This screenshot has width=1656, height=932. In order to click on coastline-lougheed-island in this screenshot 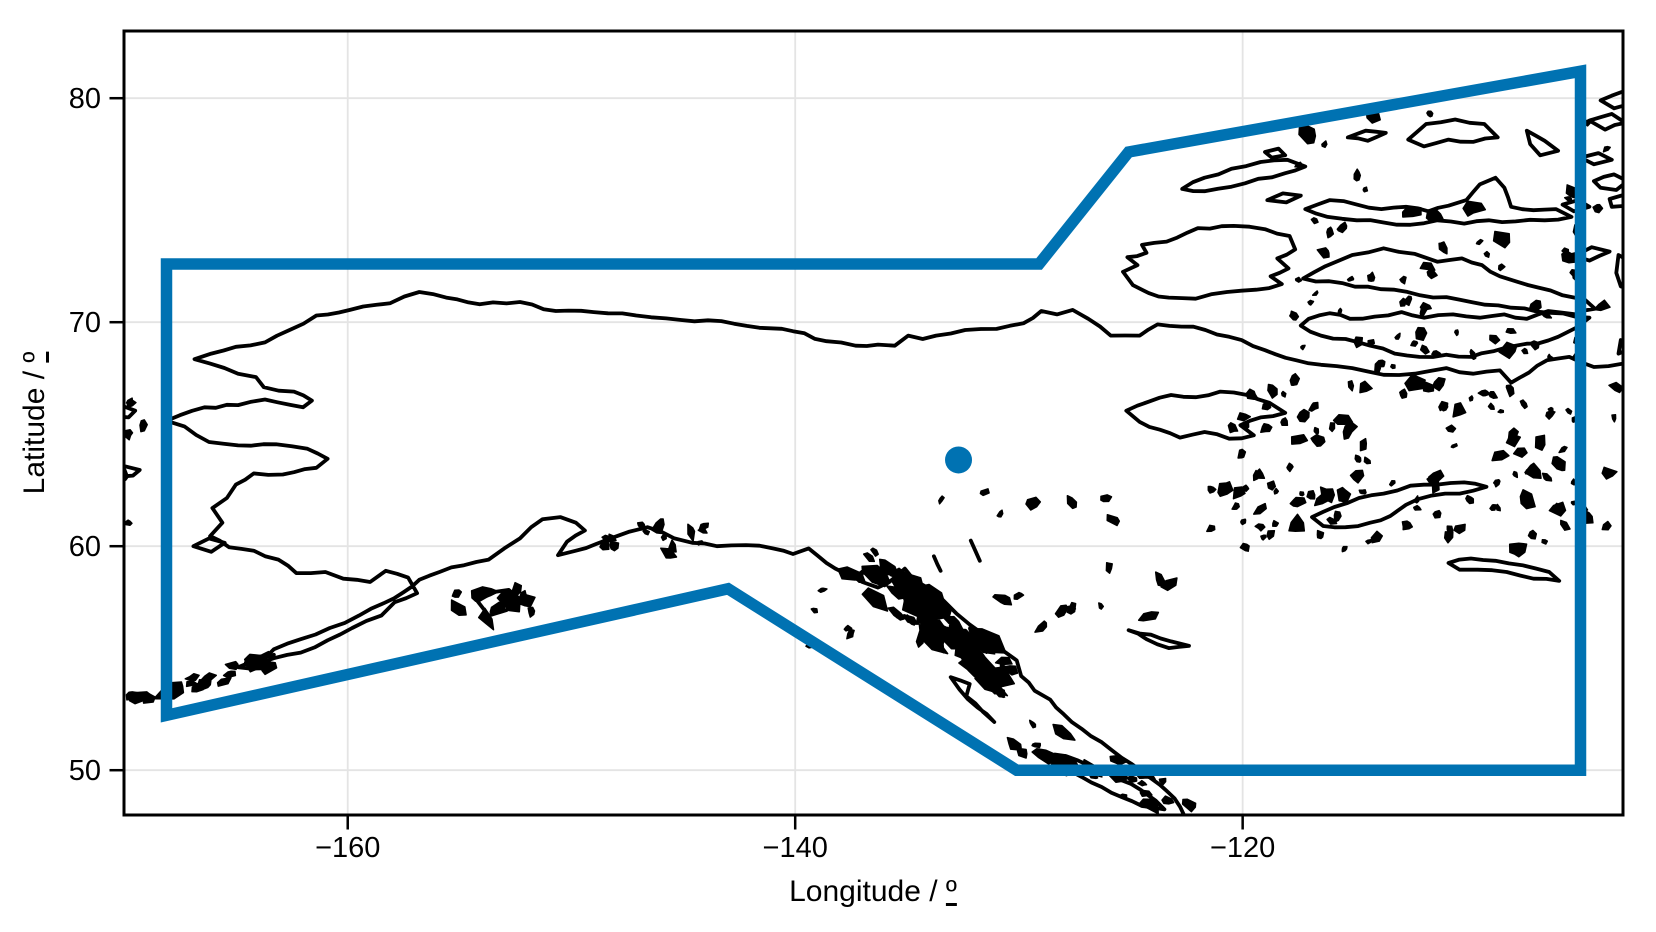, I will do `click(1366, 135)`.